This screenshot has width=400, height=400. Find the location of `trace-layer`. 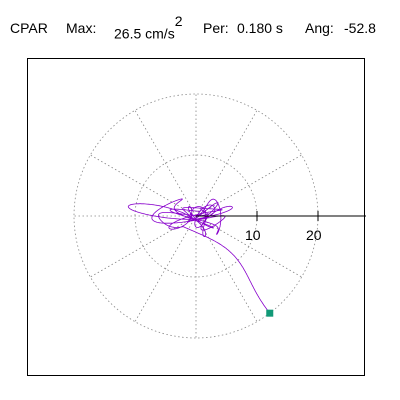

trace-layer is located at coordinates (199, 256).